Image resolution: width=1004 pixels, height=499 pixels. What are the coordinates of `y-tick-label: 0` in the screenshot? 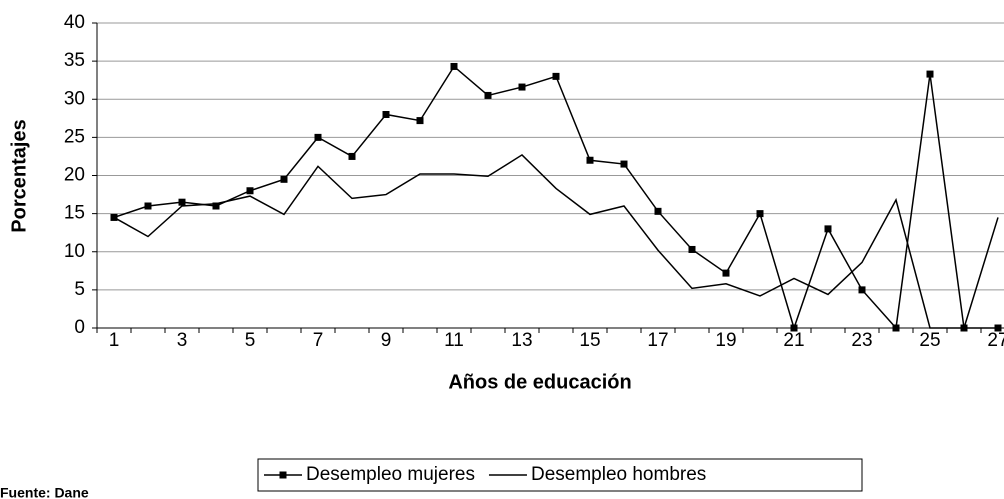 It's located at (79, 327).